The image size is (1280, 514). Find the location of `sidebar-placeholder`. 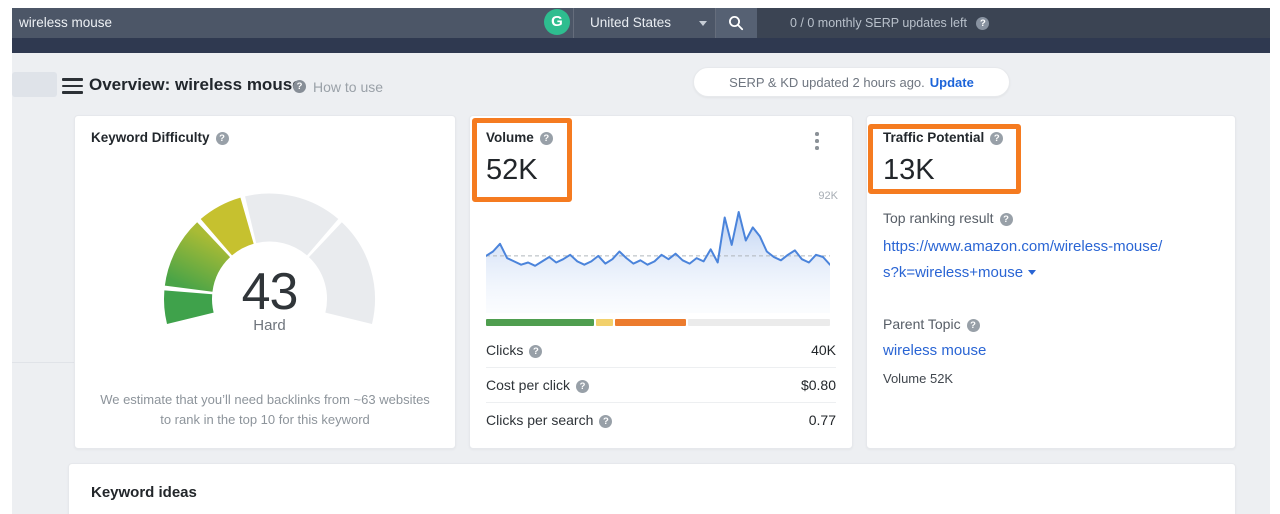

sidebar-placeholder is located at coordinates (34, 84).